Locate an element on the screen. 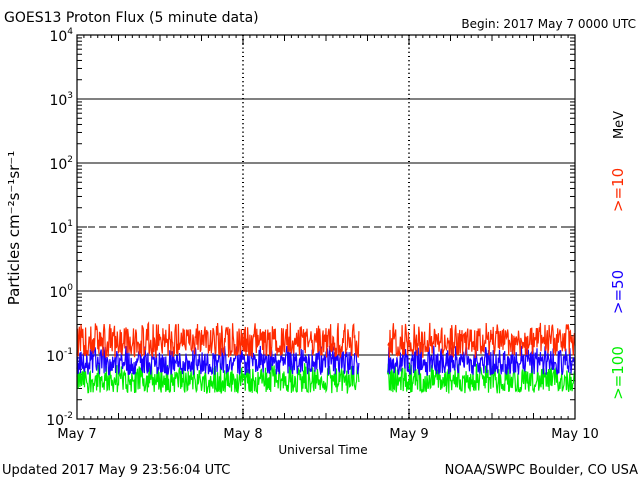 The height and width of the screenshot is (480, 640). y-tick-label: 10⁰ is located at coordinates (61, 292).